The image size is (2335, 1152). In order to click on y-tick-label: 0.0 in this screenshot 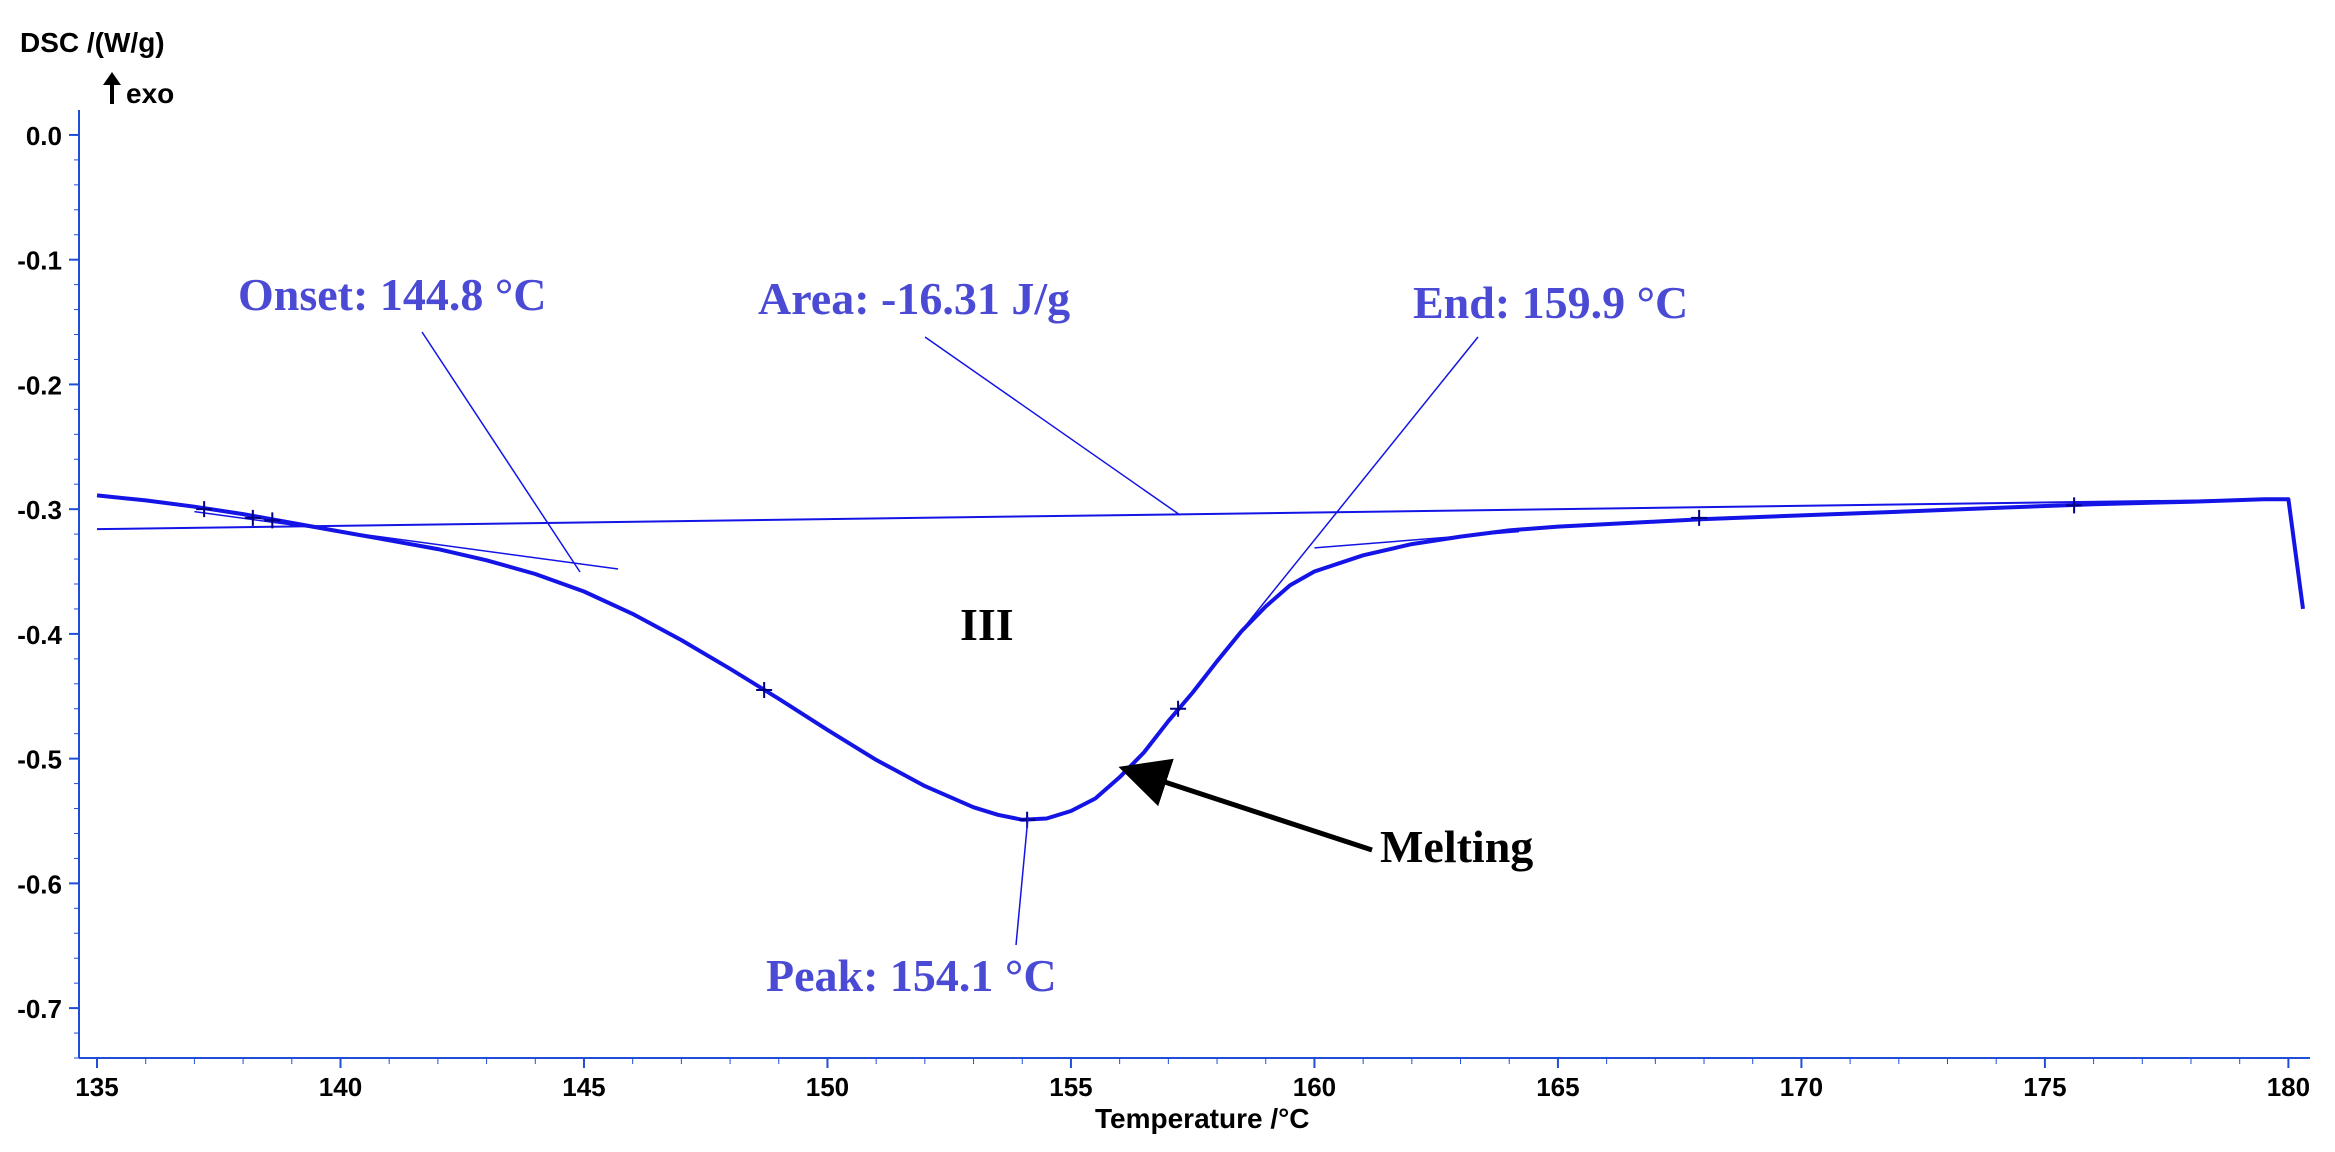, I will do `click(44, 136)`.